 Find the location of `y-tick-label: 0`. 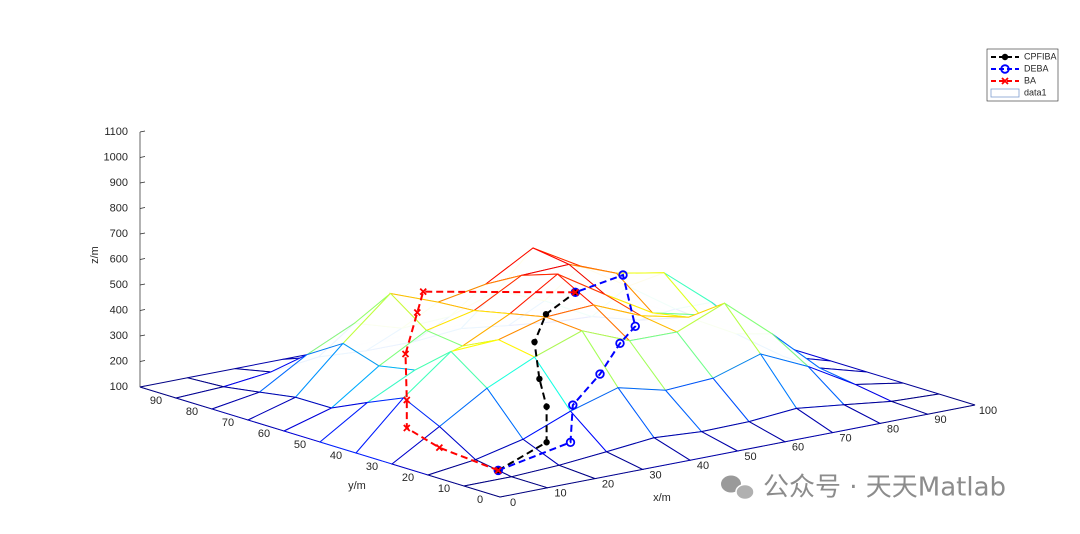

y-tick-label: 0 is located at coordinates (480, 500).